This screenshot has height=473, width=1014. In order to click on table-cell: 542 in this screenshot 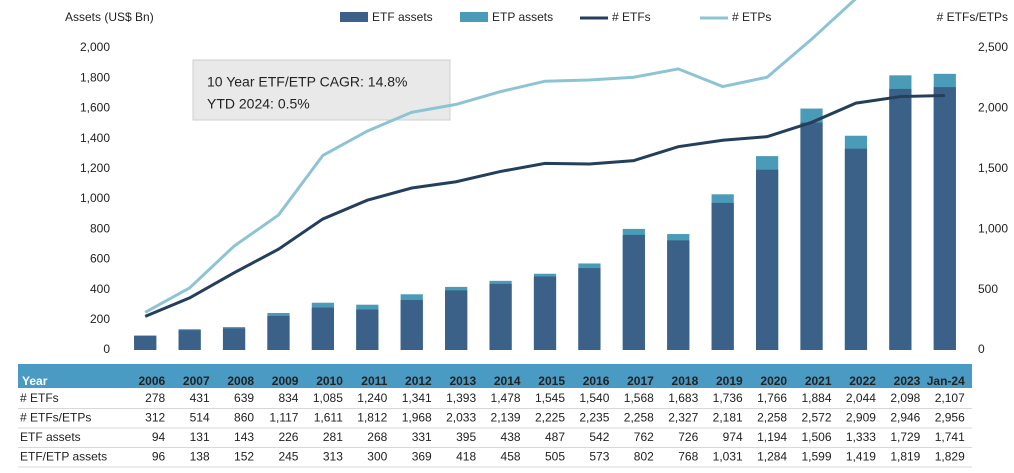, I will do `click(599, 437)`.